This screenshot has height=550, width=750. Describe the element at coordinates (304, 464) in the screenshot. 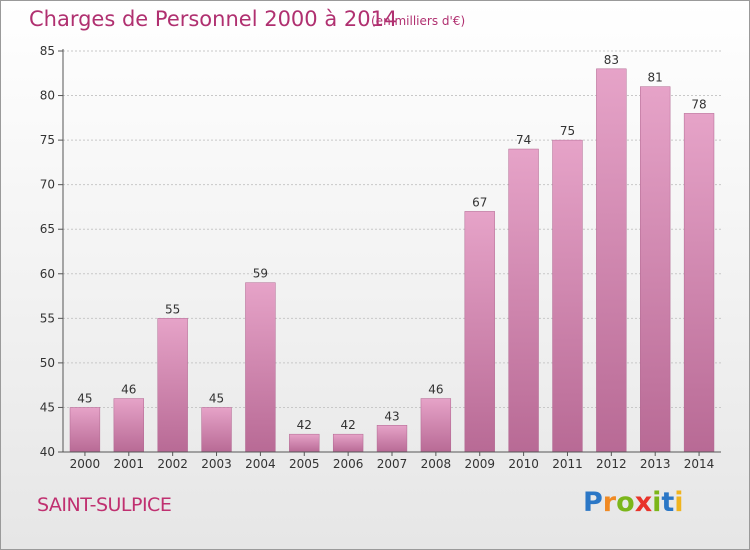

I see `x-tick-label: 2005` at that location.